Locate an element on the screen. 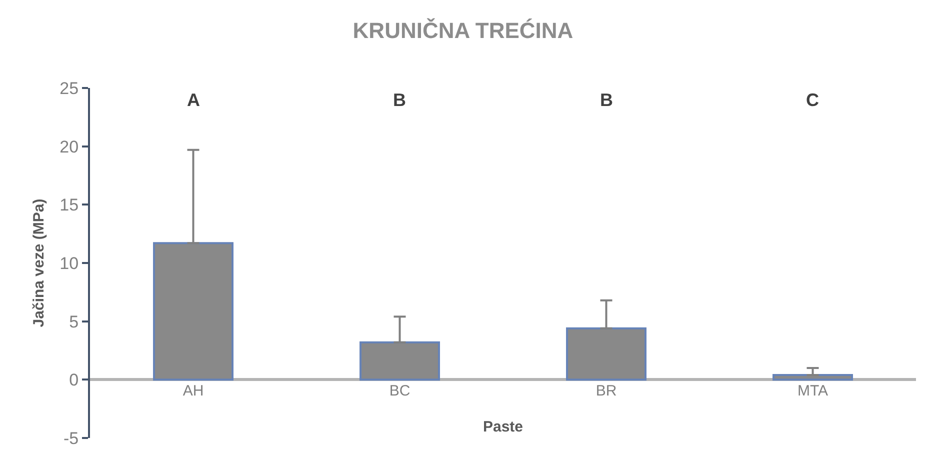  chart-title: KRUNIČNA TREĆINA is located at coordinates (463, 31).